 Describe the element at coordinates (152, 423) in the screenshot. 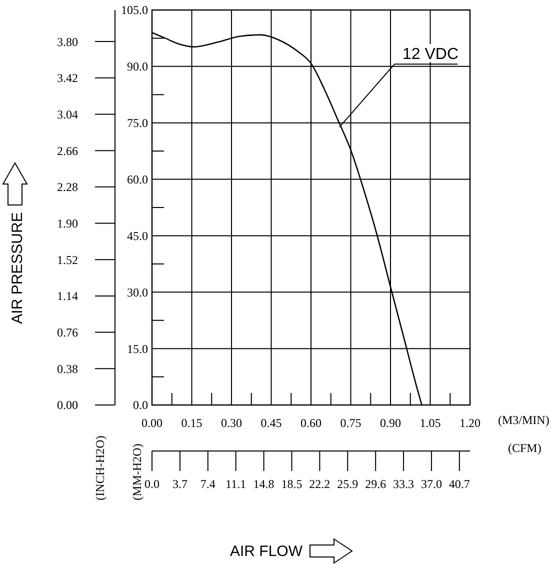

I see `x-tick-label: 0.00` at that location.